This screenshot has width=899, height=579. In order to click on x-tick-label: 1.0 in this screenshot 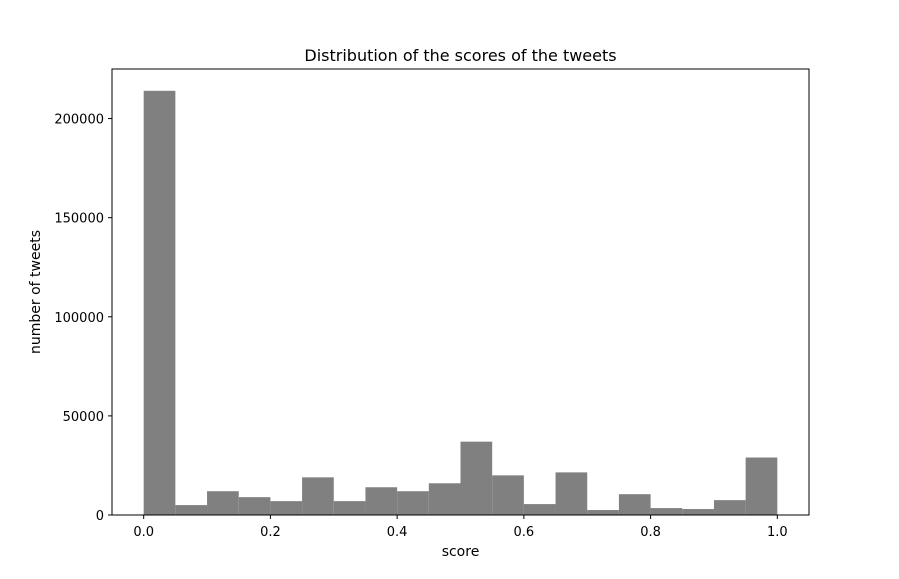, I will do `click(777, 532)`.